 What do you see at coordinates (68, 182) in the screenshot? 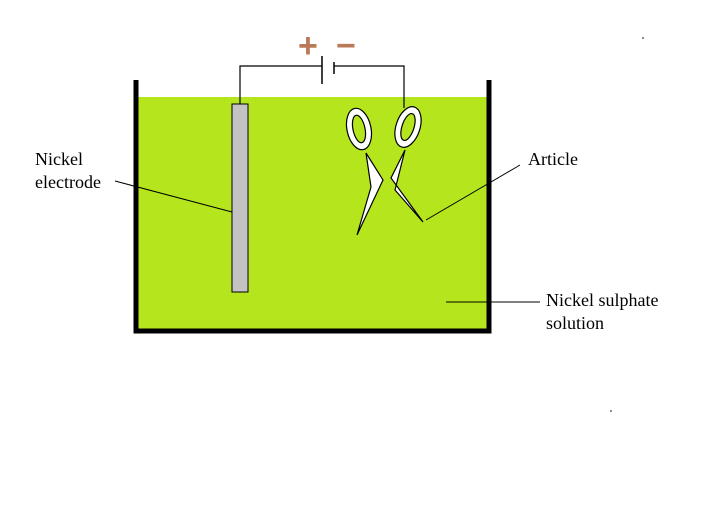
I see `electrode-label-line2: electrode` at bounding box center [68, 182].